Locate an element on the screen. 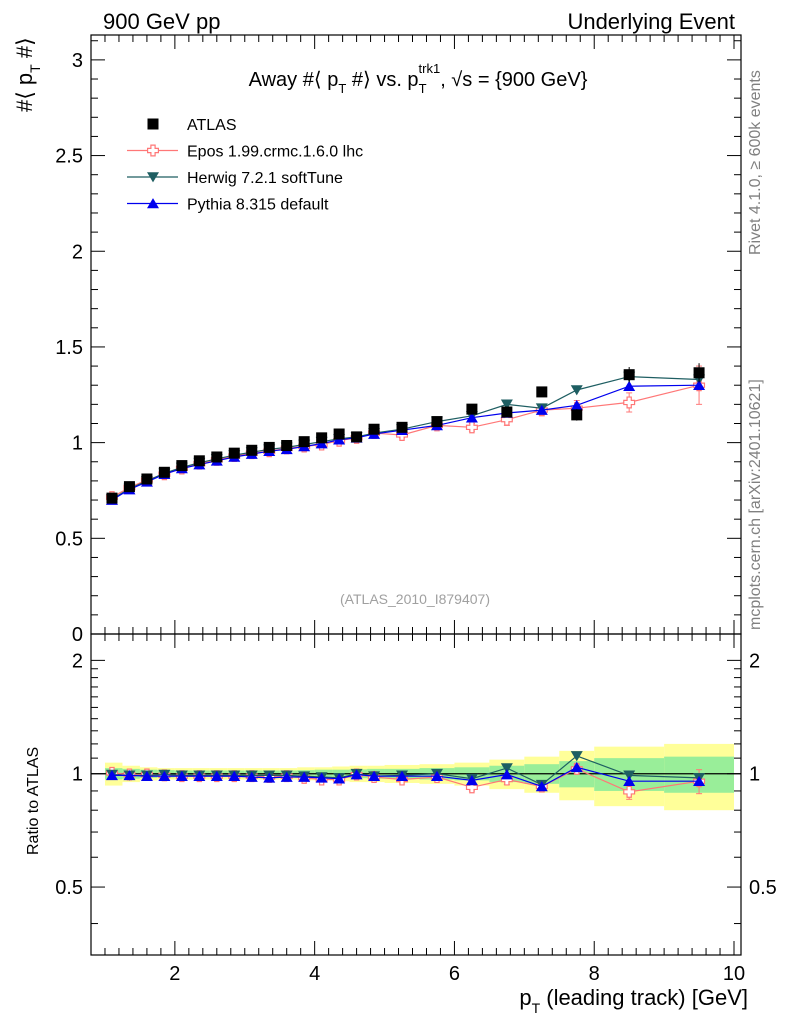 This screenshot has height=1024, width=786. ratio-series-group is located at coordinates (405, 775).